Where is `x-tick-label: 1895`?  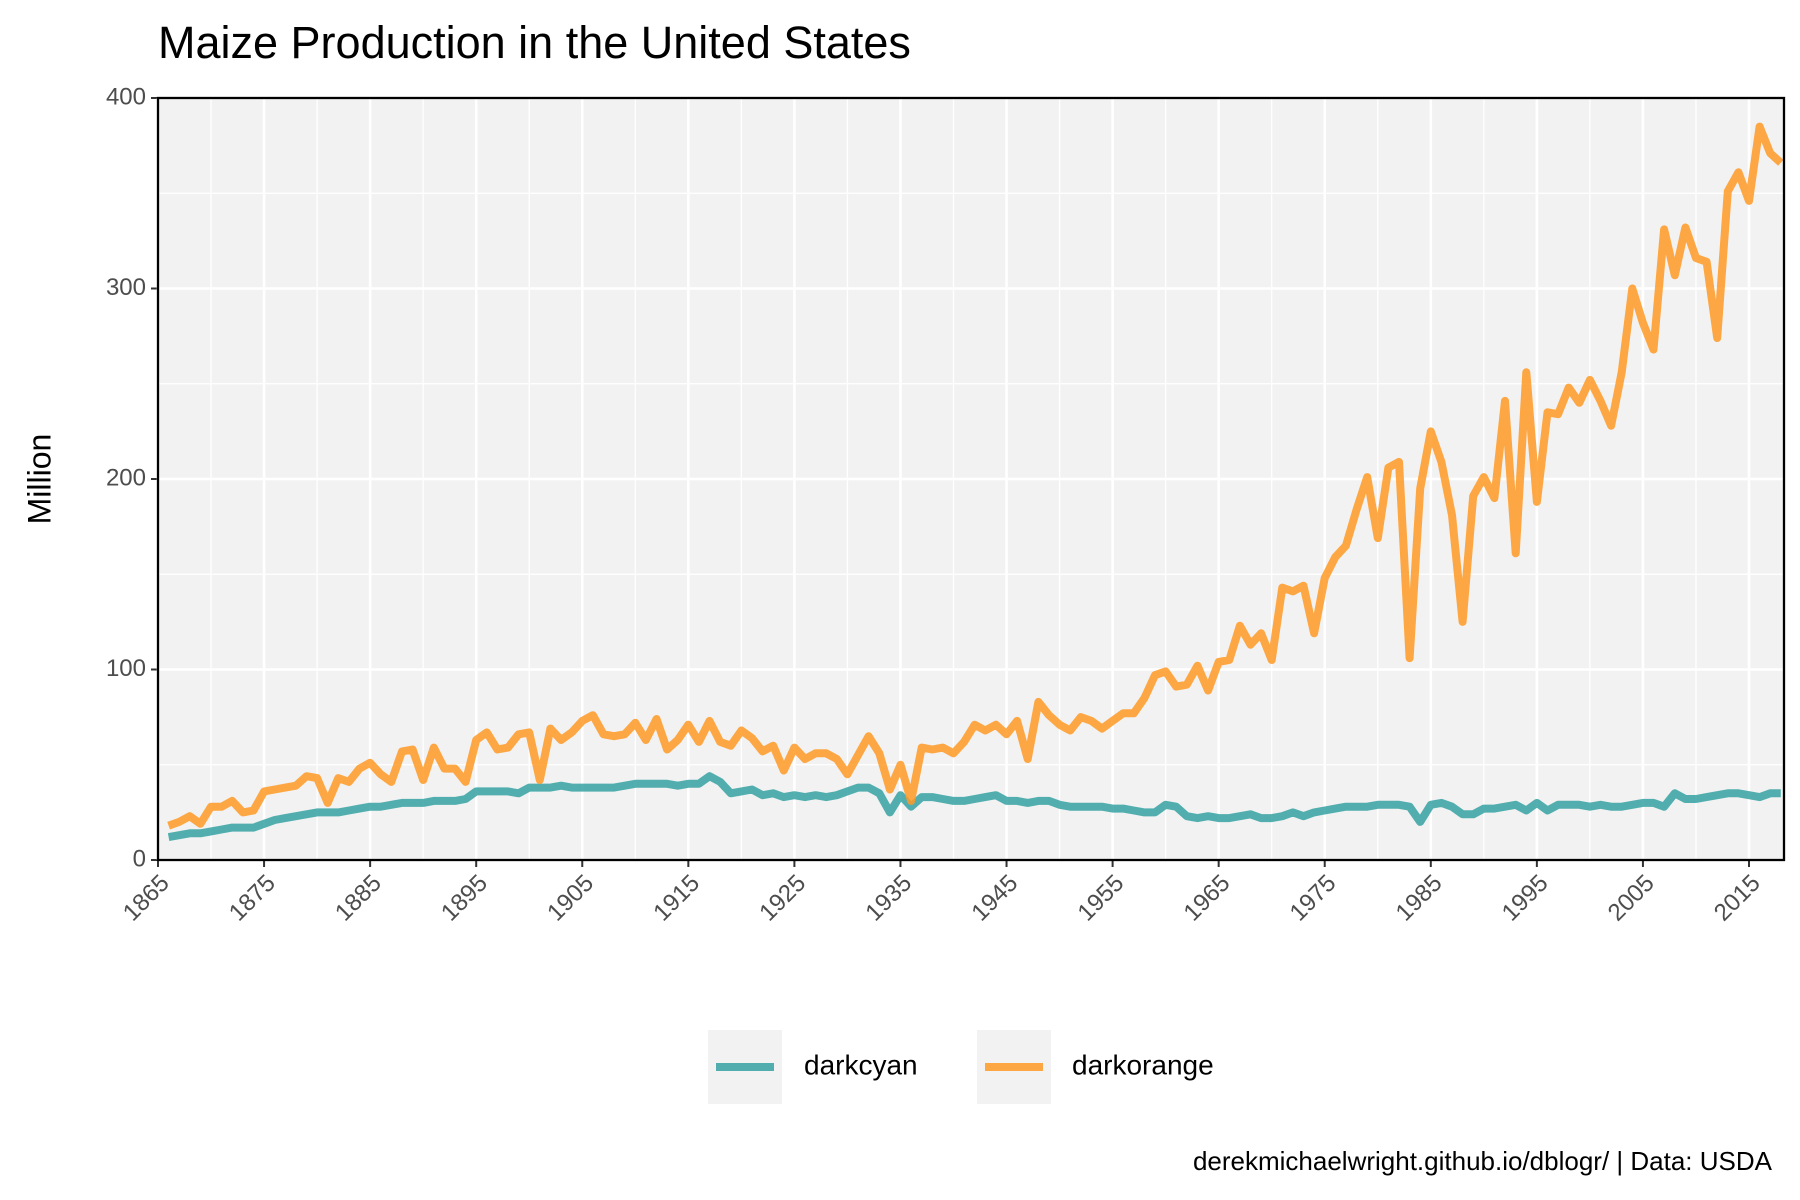 x-tick-label: 1895 is located at coordinates (464, 898).